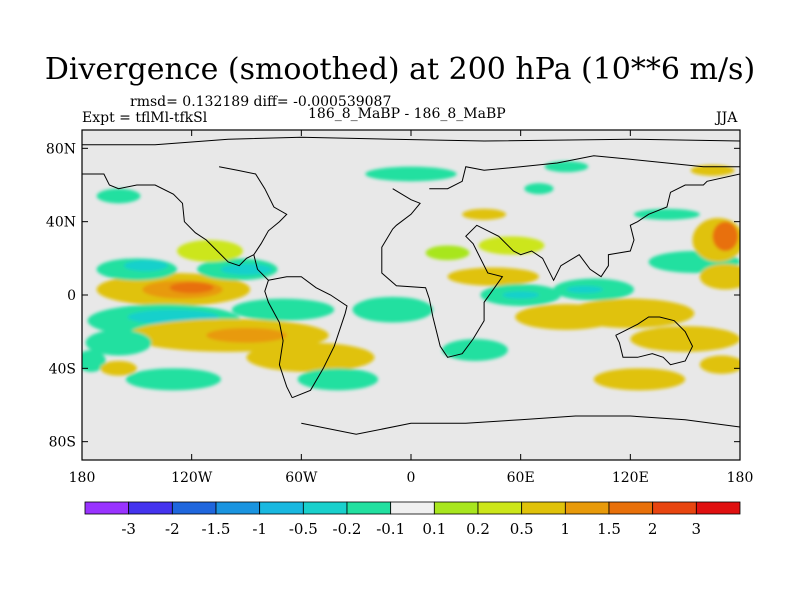  Describe the element at coordinates (407, 114) in the screenshot. I see `case-label: 186_8_MaBP - 186_8_MaBP` at that location.